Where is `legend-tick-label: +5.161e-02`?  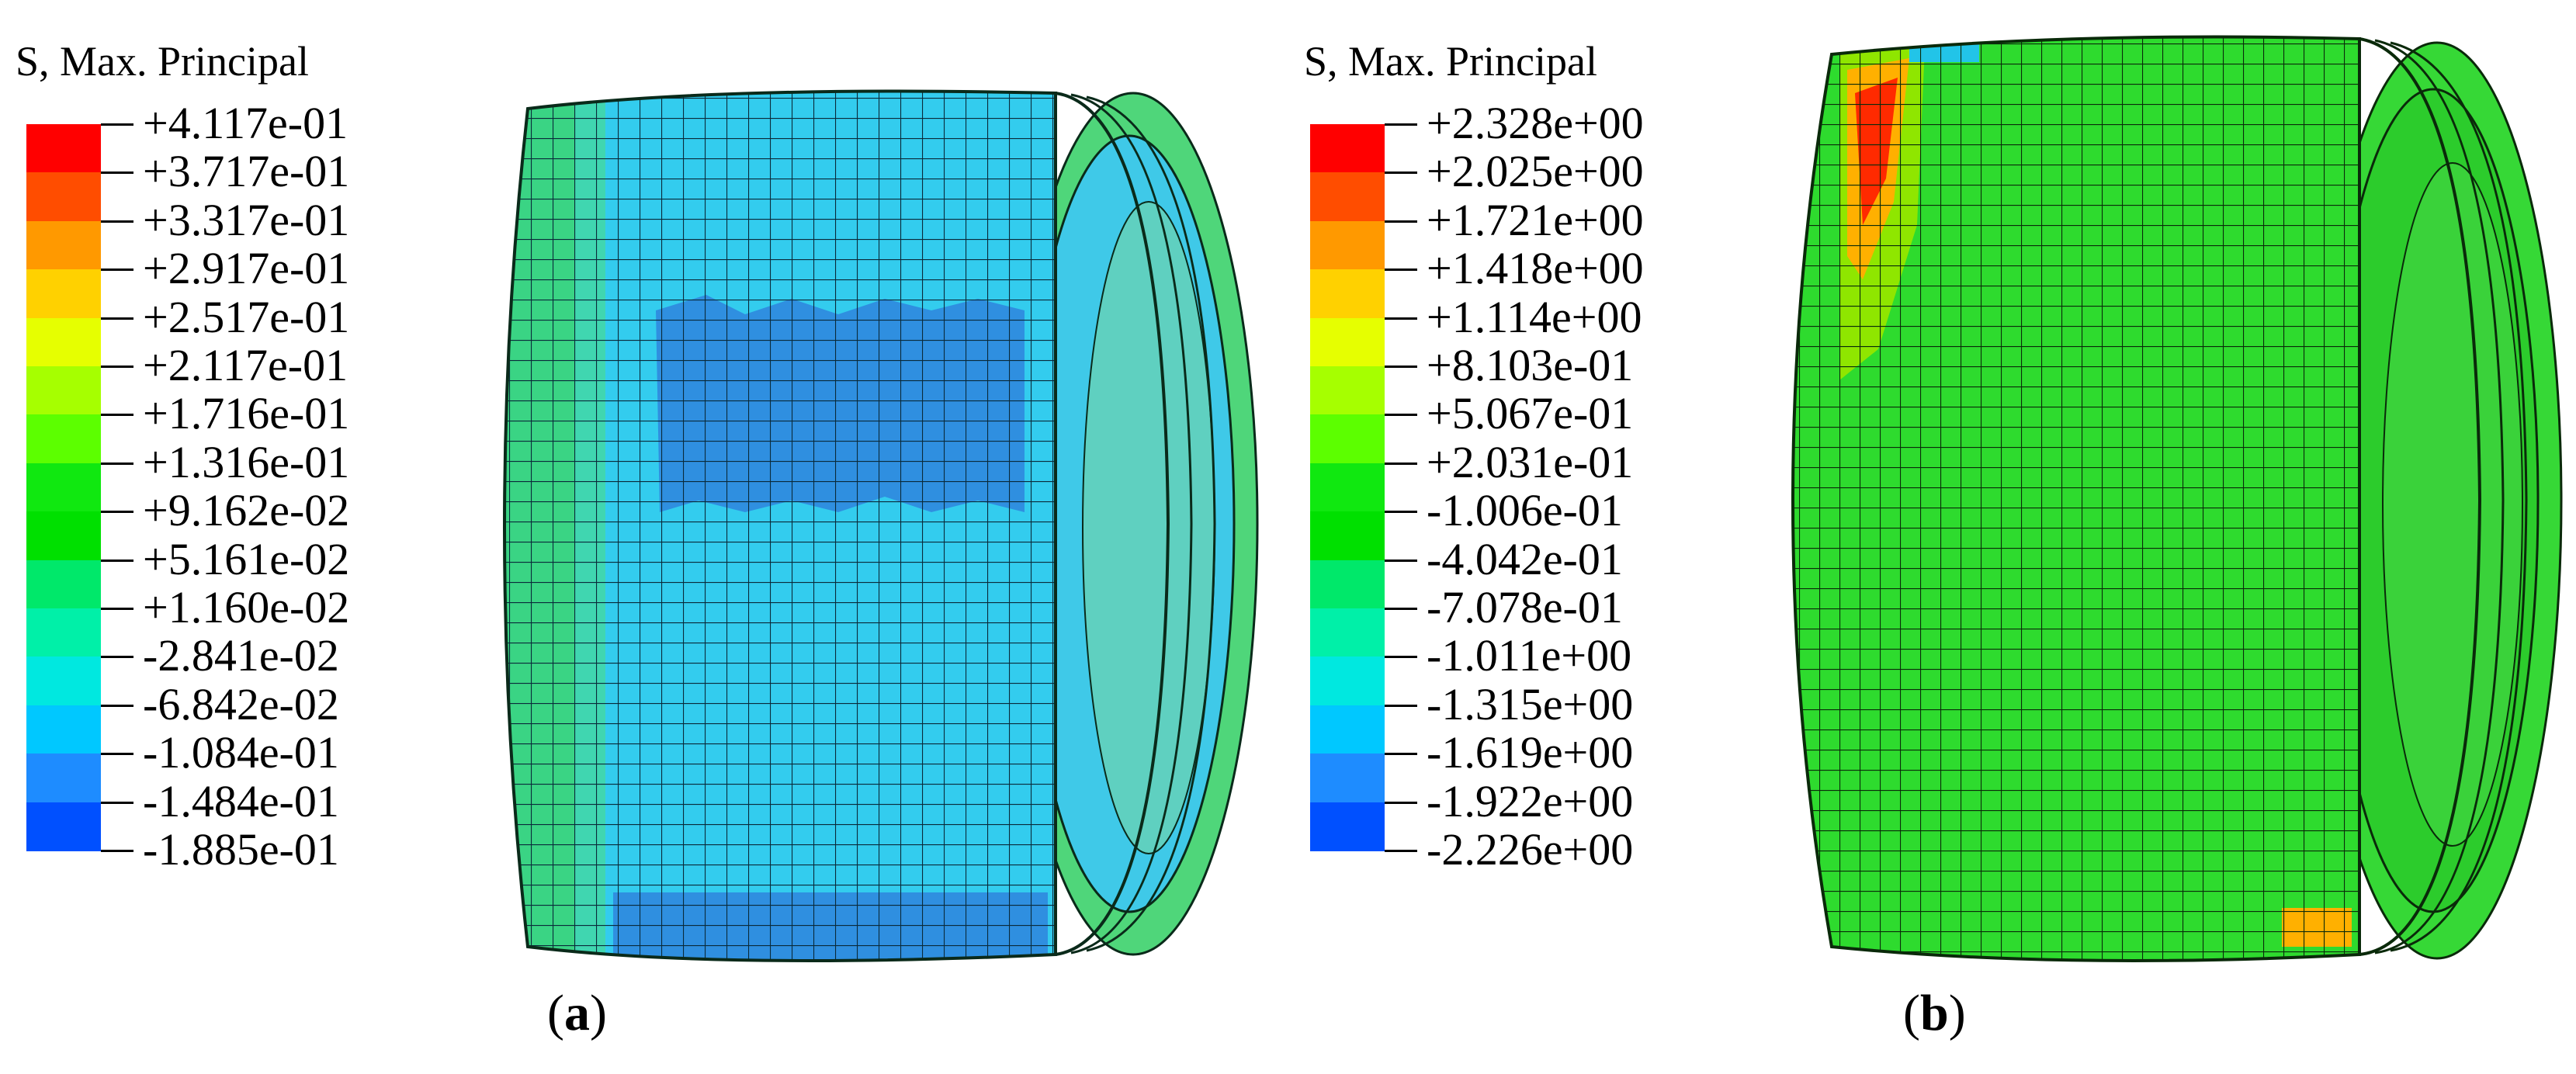 legend-tick-label: +5.161e-02 is located at coordinates (246, 558).